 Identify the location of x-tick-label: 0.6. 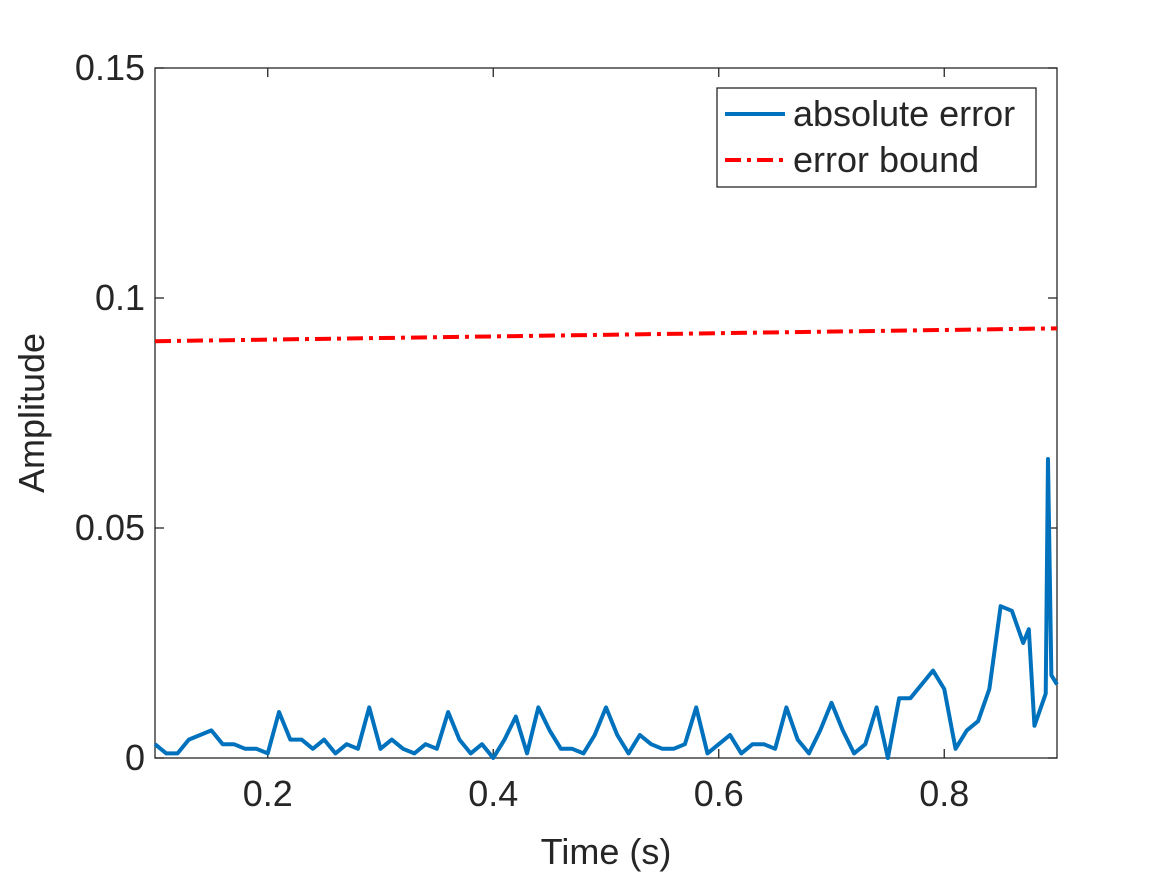
(719, 793).